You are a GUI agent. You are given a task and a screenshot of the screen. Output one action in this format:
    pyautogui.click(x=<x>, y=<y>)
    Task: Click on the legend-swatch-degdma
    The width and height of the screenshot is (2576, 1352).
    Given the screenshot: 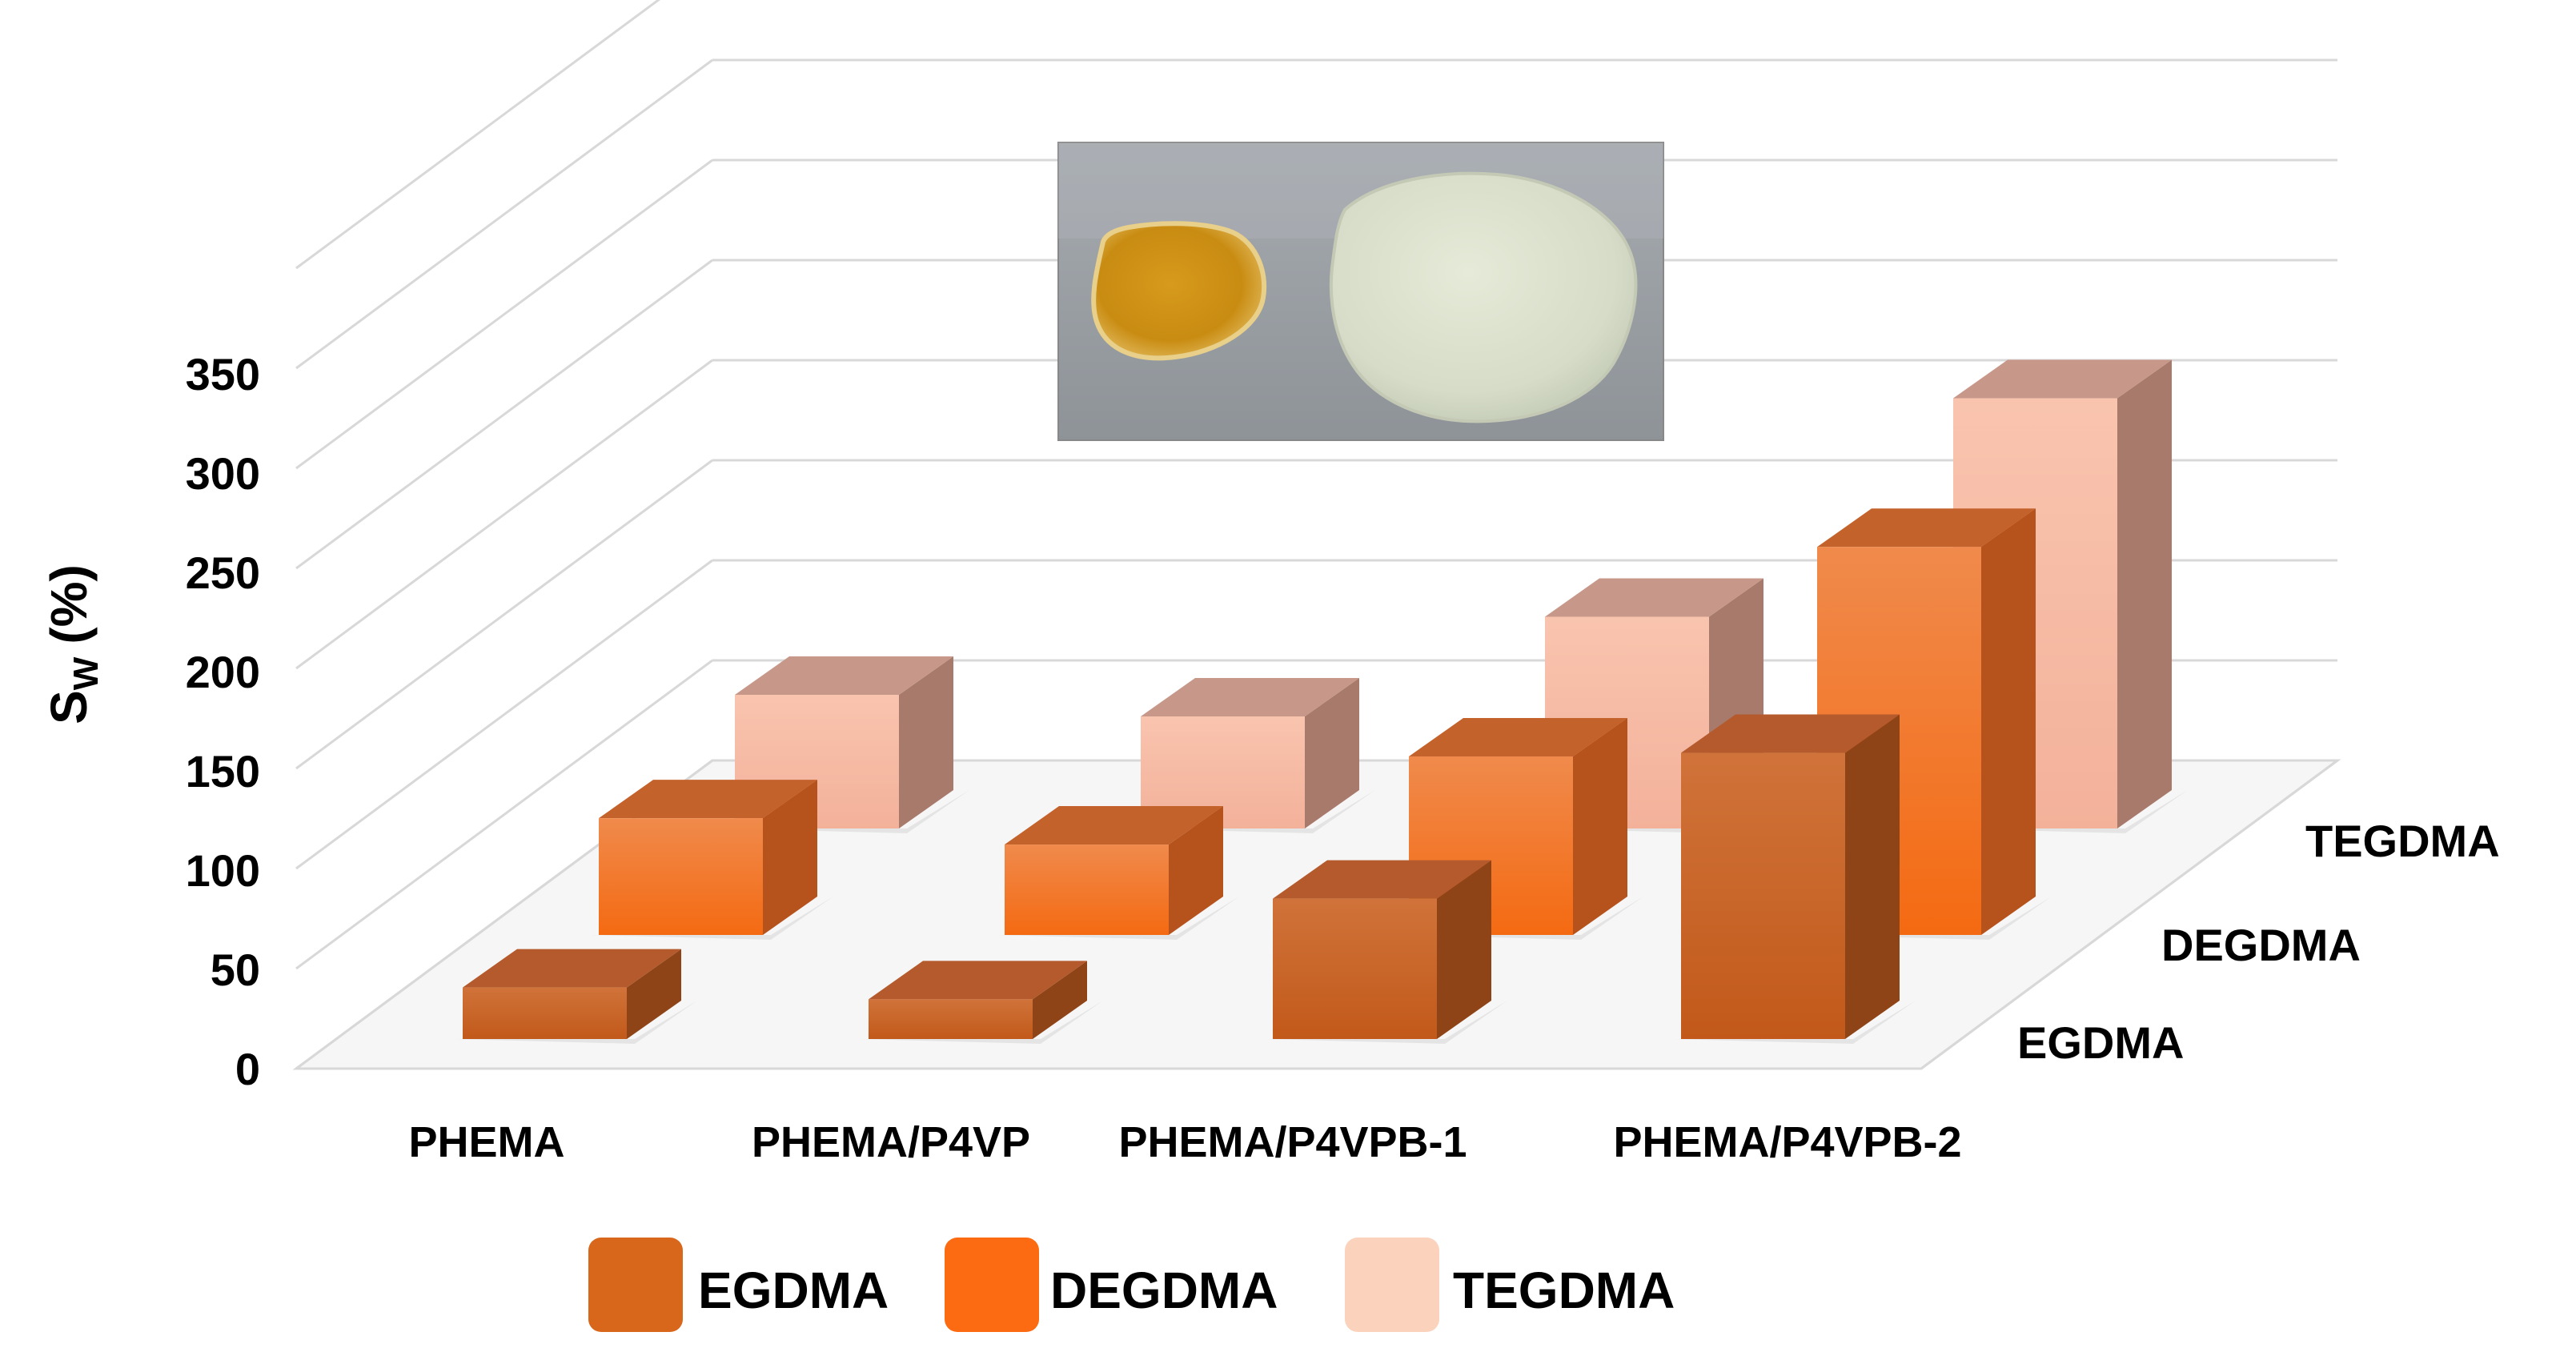 What is the action you would take?
    pyautogui.click(x=992, y=1285)
    